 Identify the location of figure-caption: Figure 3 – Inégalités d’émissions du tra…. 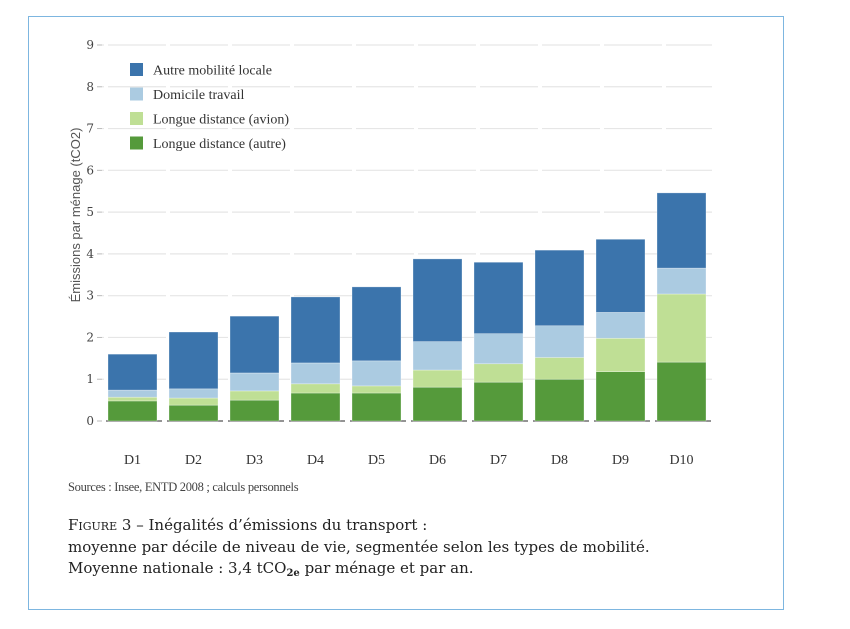
(418, 550).